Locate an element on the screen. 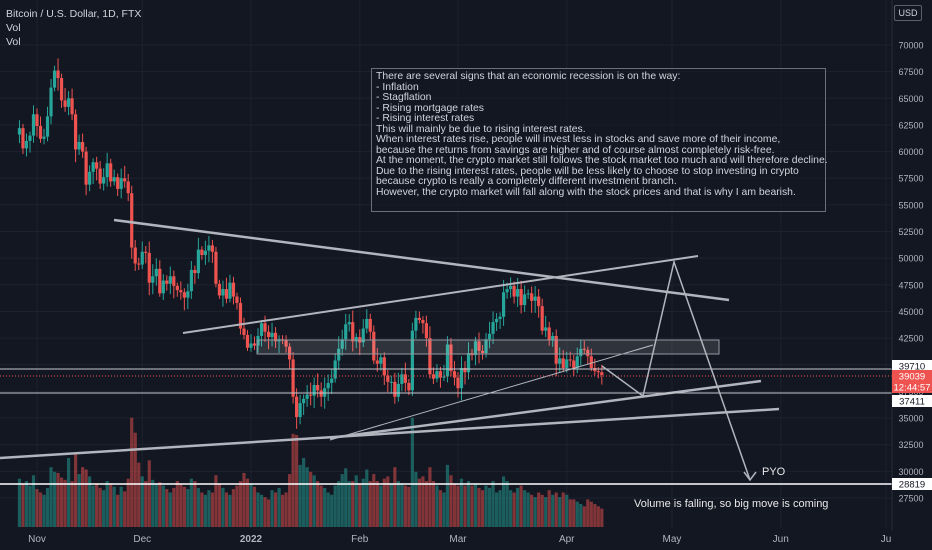 Image resolution: width=932 pixels, height=550 pixels. upper-resistance-trendline is located at coordinates (421, 260).